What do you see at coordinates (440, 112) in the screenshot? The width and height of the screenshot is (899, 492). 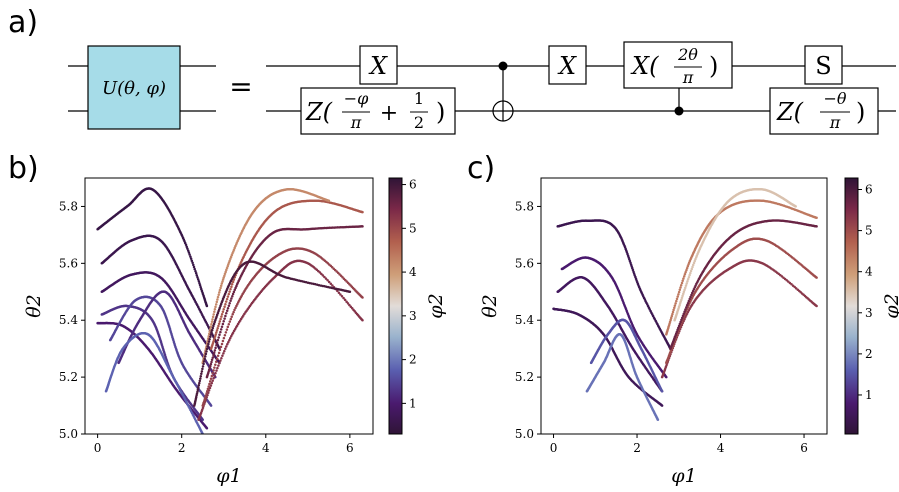 I see `gate-z-phi-suffix: )` at bounding box center [440, 112].